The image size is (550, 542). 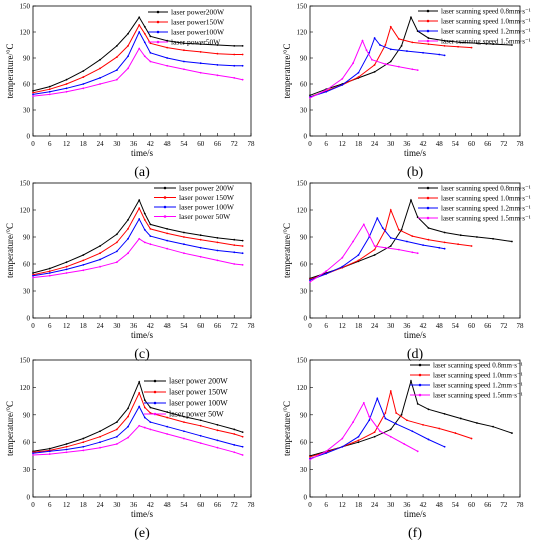 I want to click on panel-label: (d), so click(x=415, y=354).